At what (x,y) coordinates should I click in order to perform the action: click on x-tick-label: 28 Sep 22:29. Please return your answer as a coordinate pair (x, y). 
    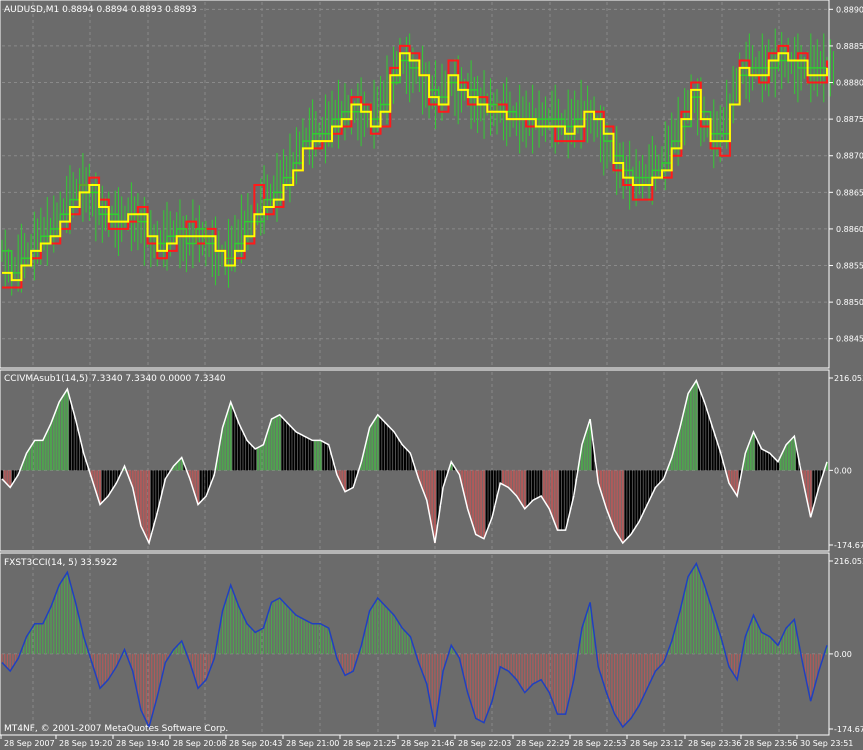
    Looking at the image, I should click on (542, 743).